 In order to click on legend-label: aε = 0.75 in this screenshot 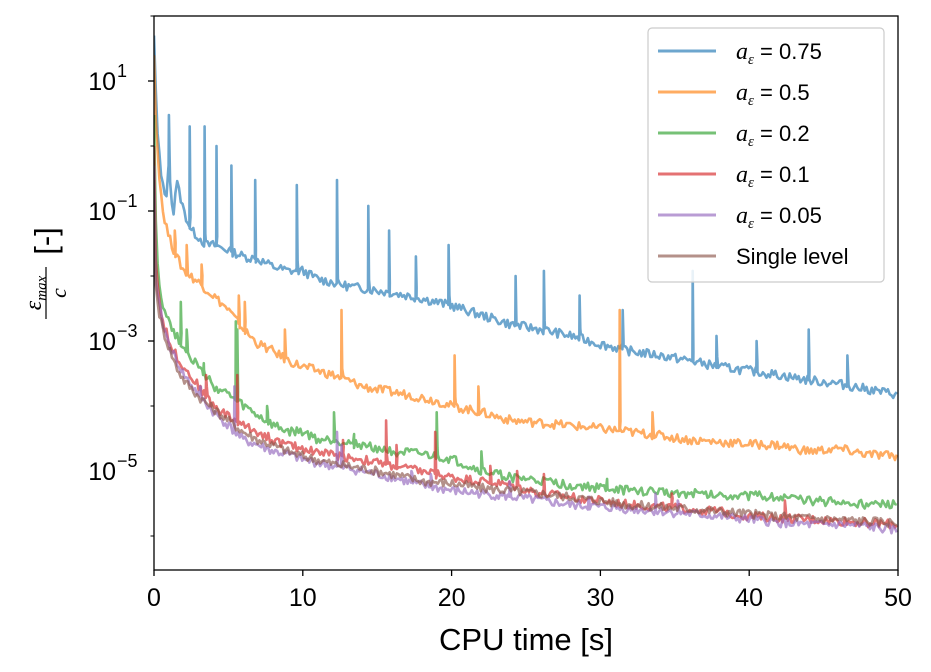, I will do `click(779, 53)`.